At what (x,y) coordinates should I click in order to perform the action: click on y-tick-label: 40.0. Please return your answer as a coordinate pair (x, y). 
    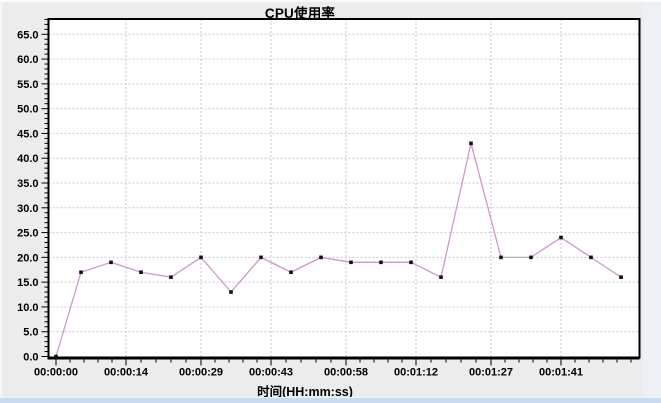
    Looking at the image, I should click on (27, 159).